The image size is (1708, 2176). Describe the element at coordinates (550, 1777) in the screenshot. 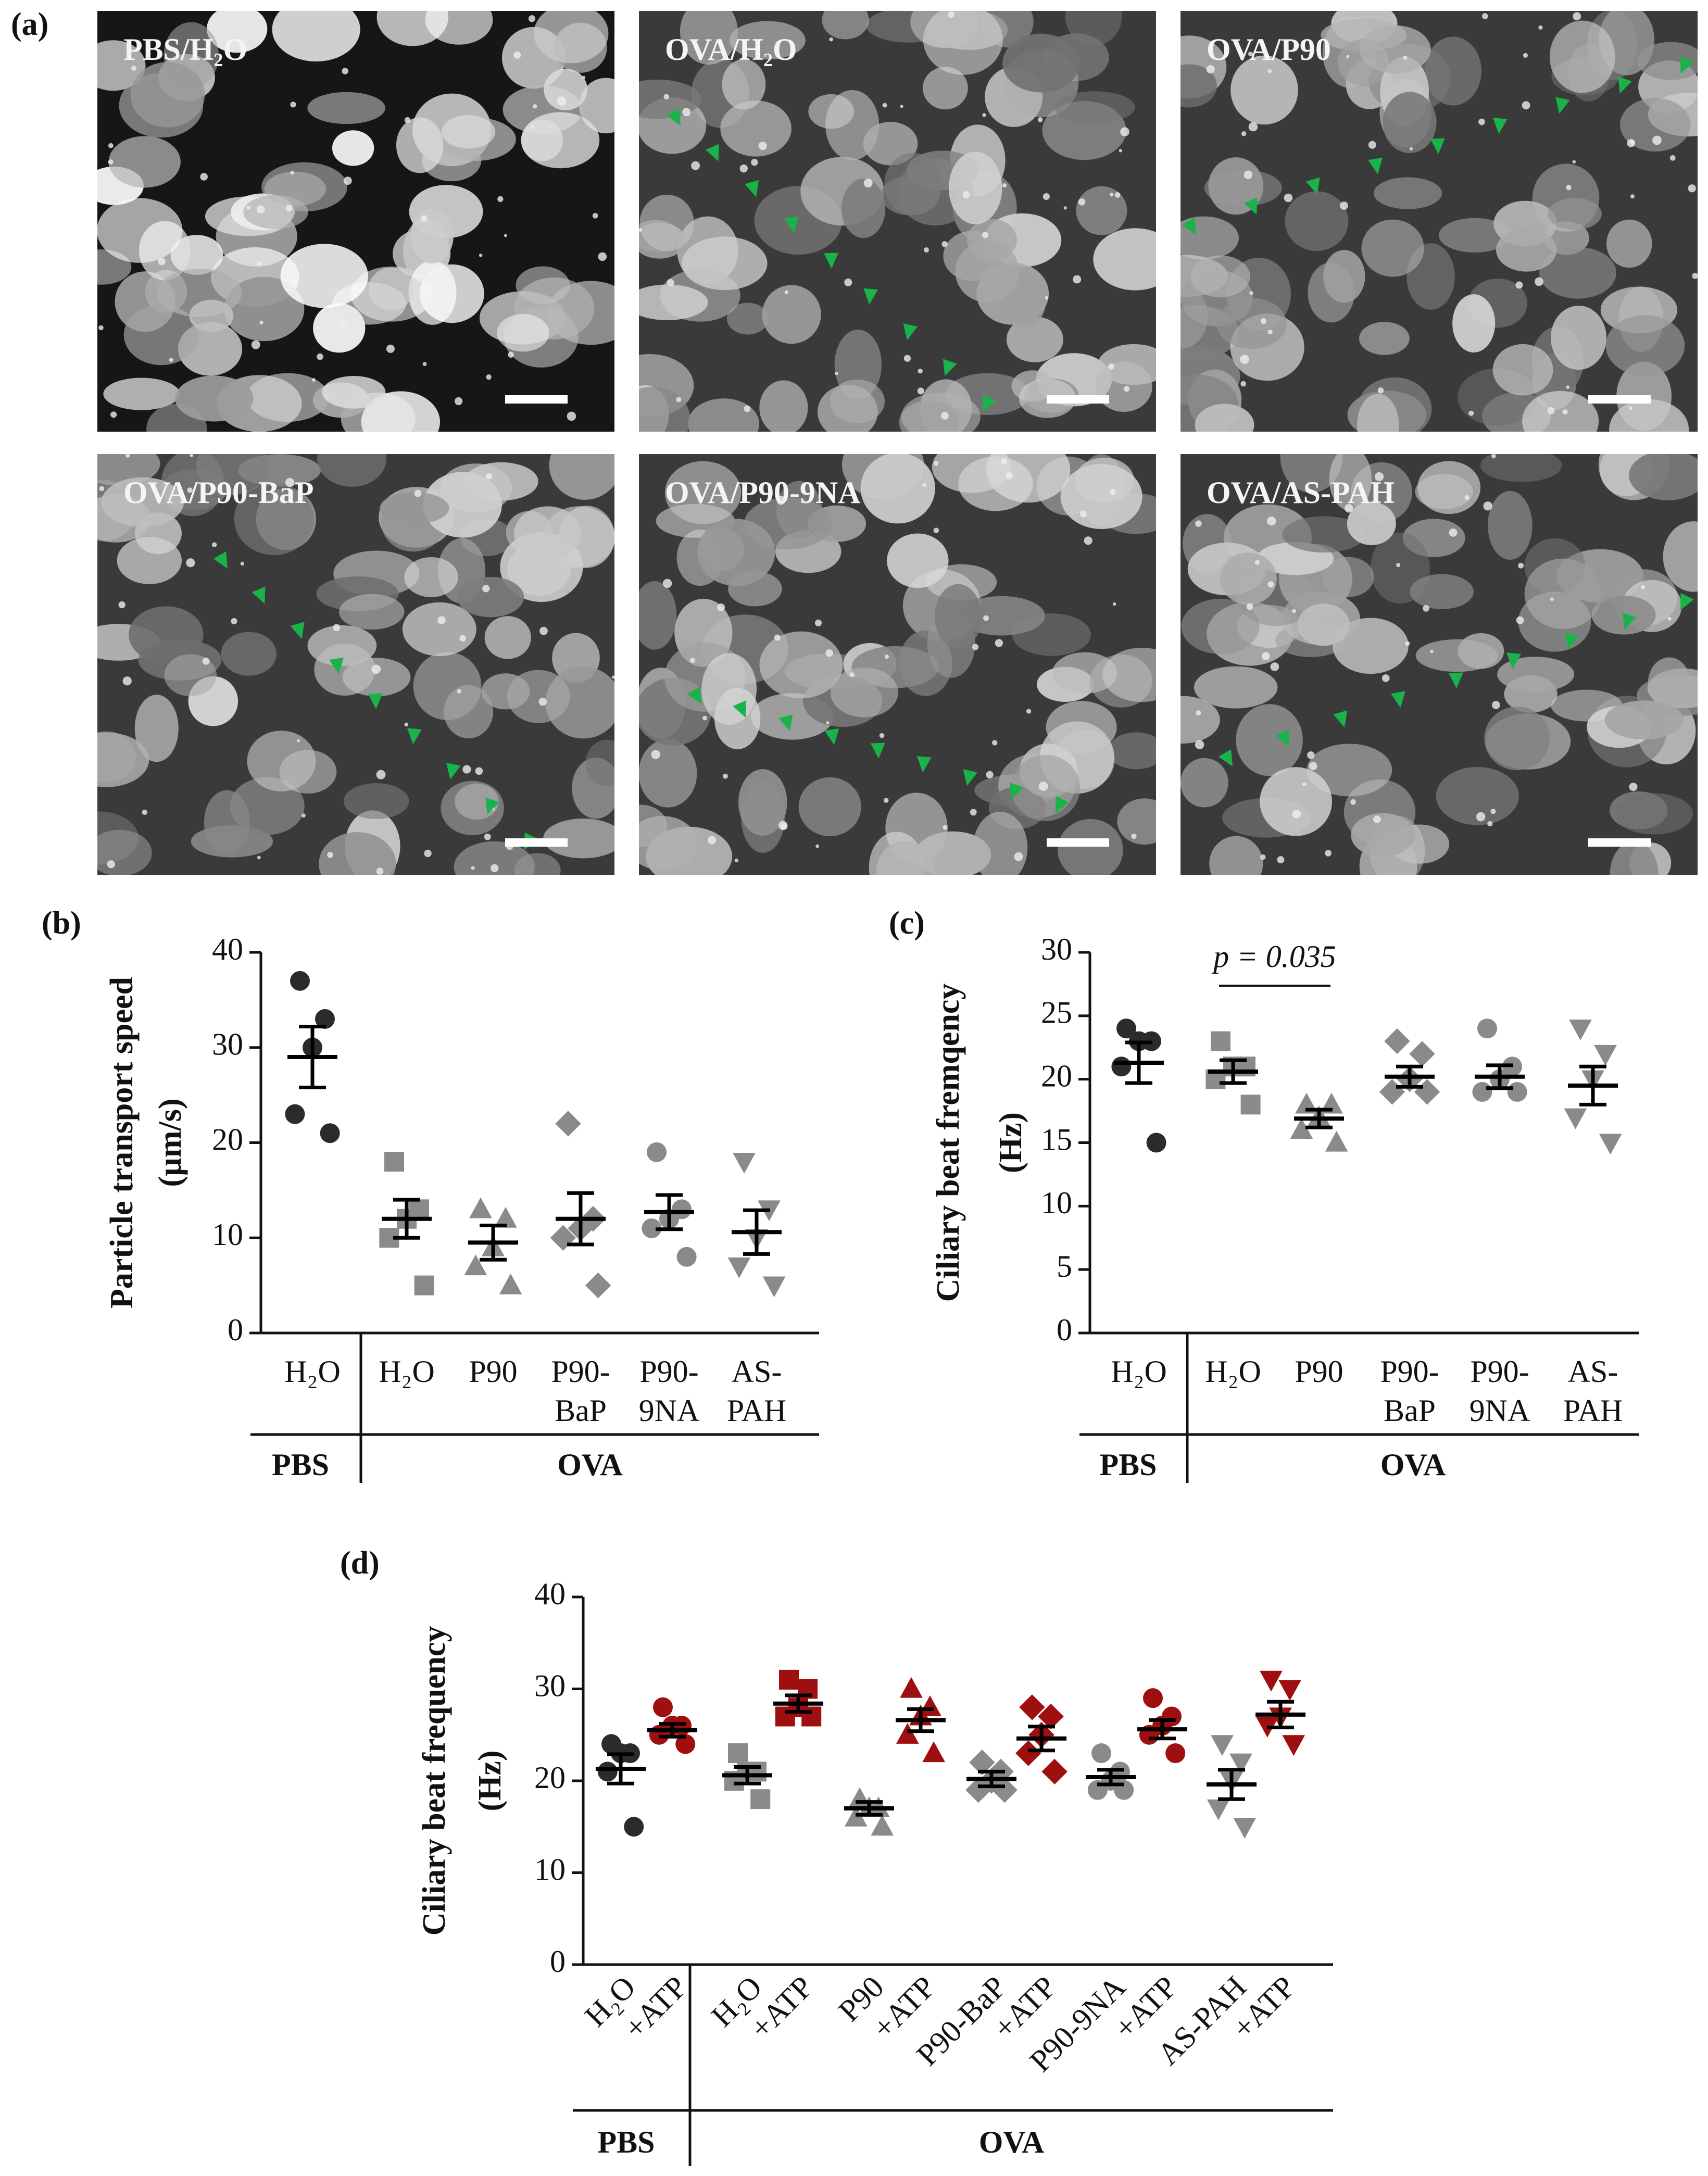

I see `y-tick-label: 20` at that location.